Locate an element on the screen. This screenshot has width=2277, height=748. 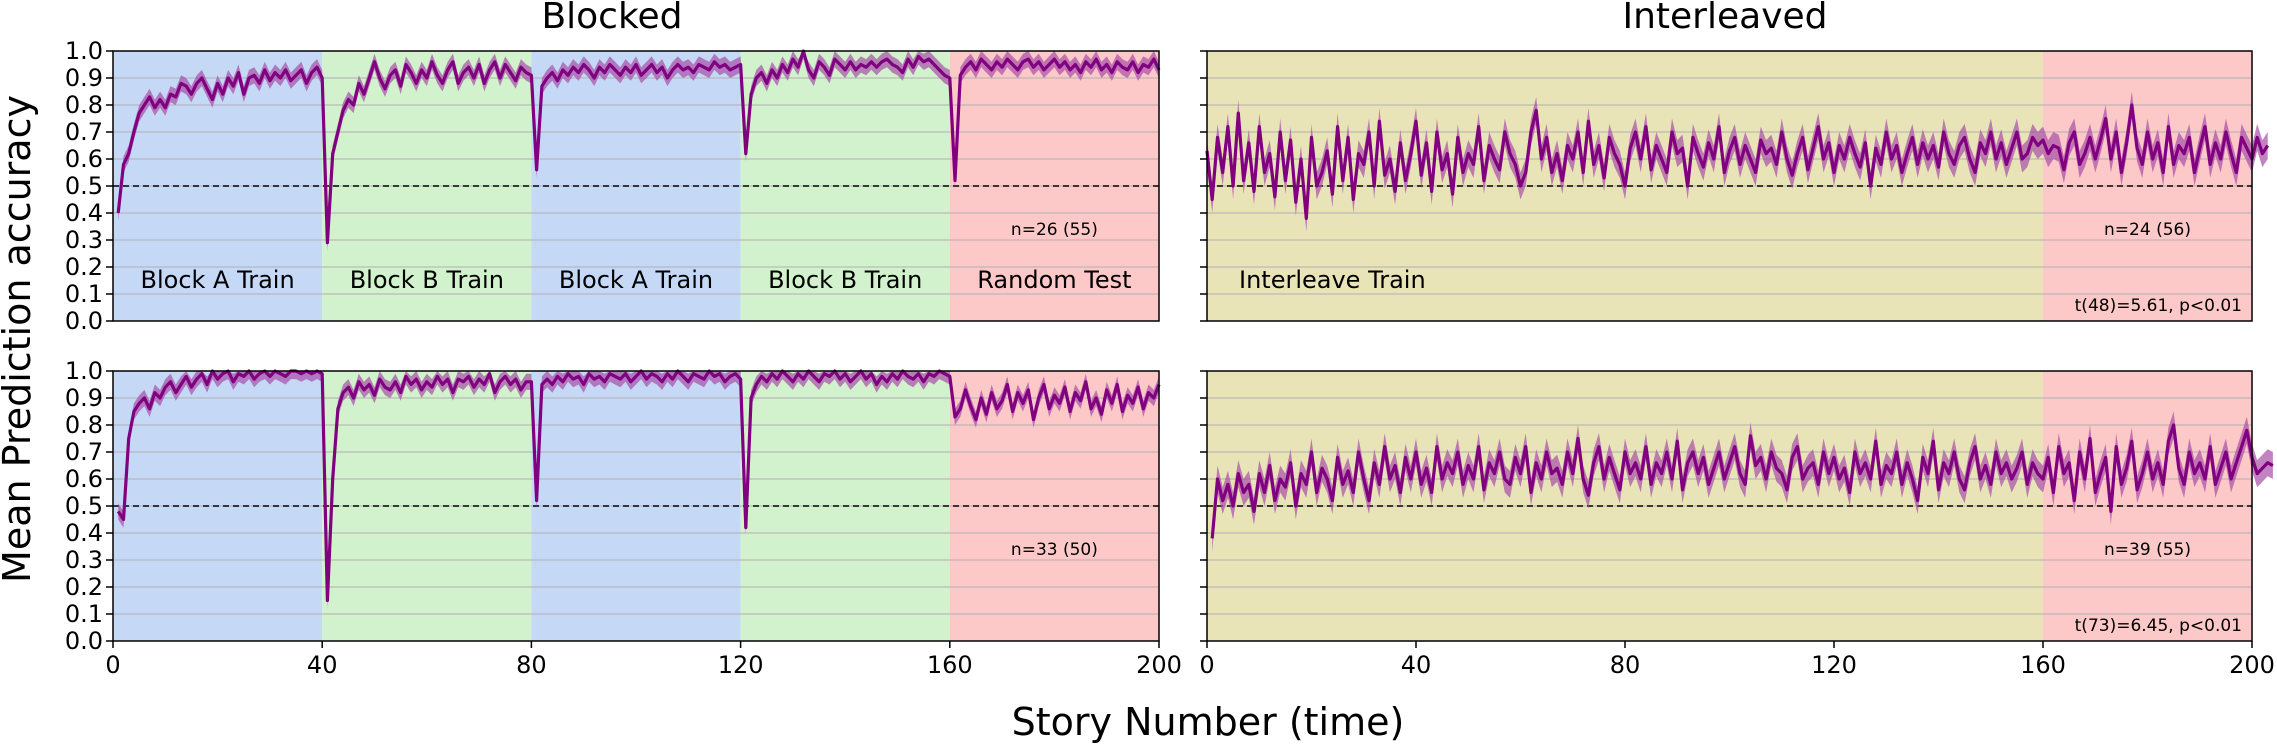
annotation-text: t(73)=6.45, p<0.01 is located at coordinates (2158, 626).